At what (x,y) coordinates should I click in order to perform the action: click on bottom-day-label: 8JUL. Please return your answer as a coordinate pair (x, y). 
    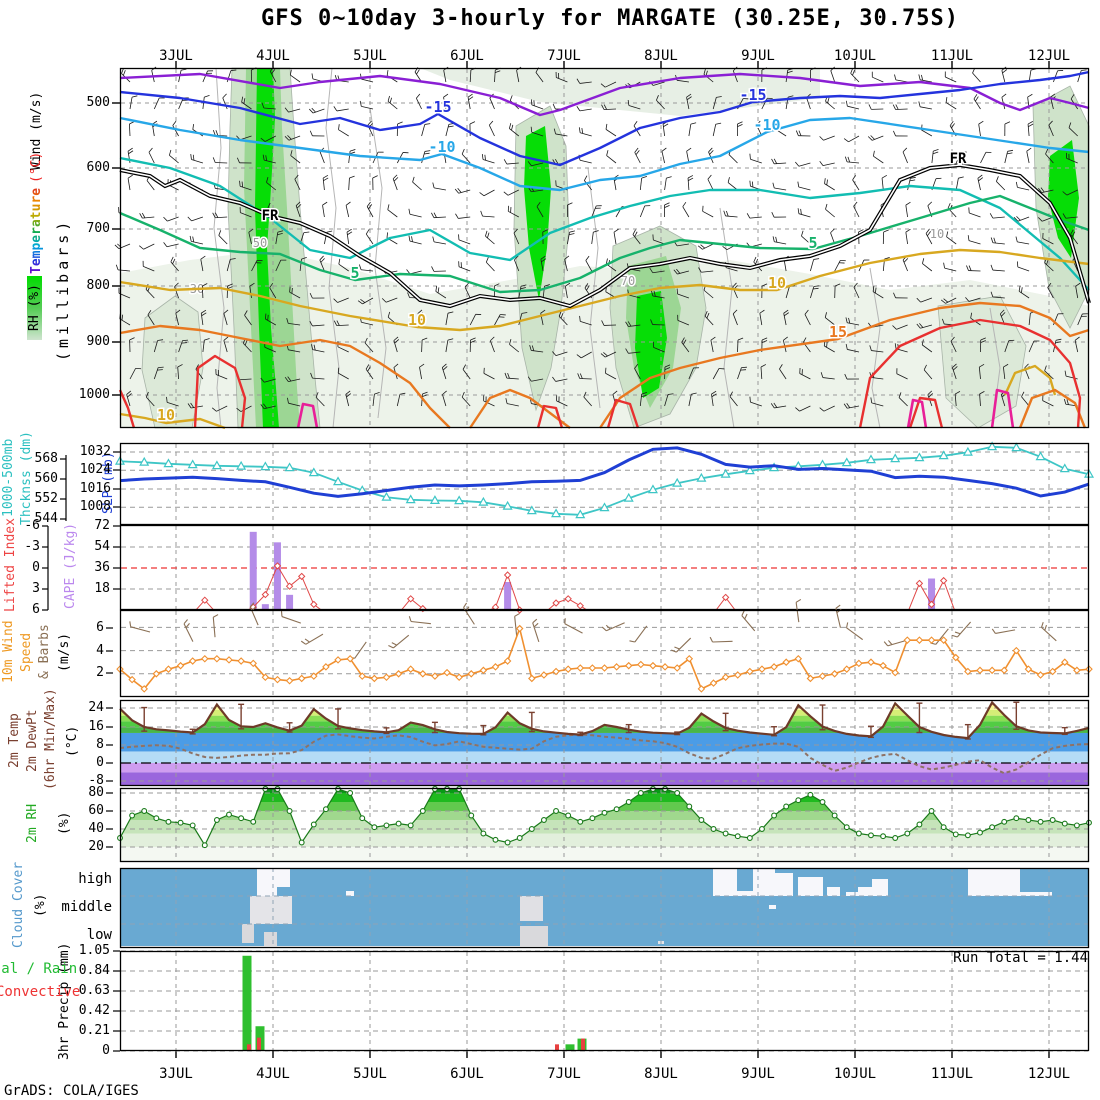
    Looking at the image, I should click on (661, 1074).